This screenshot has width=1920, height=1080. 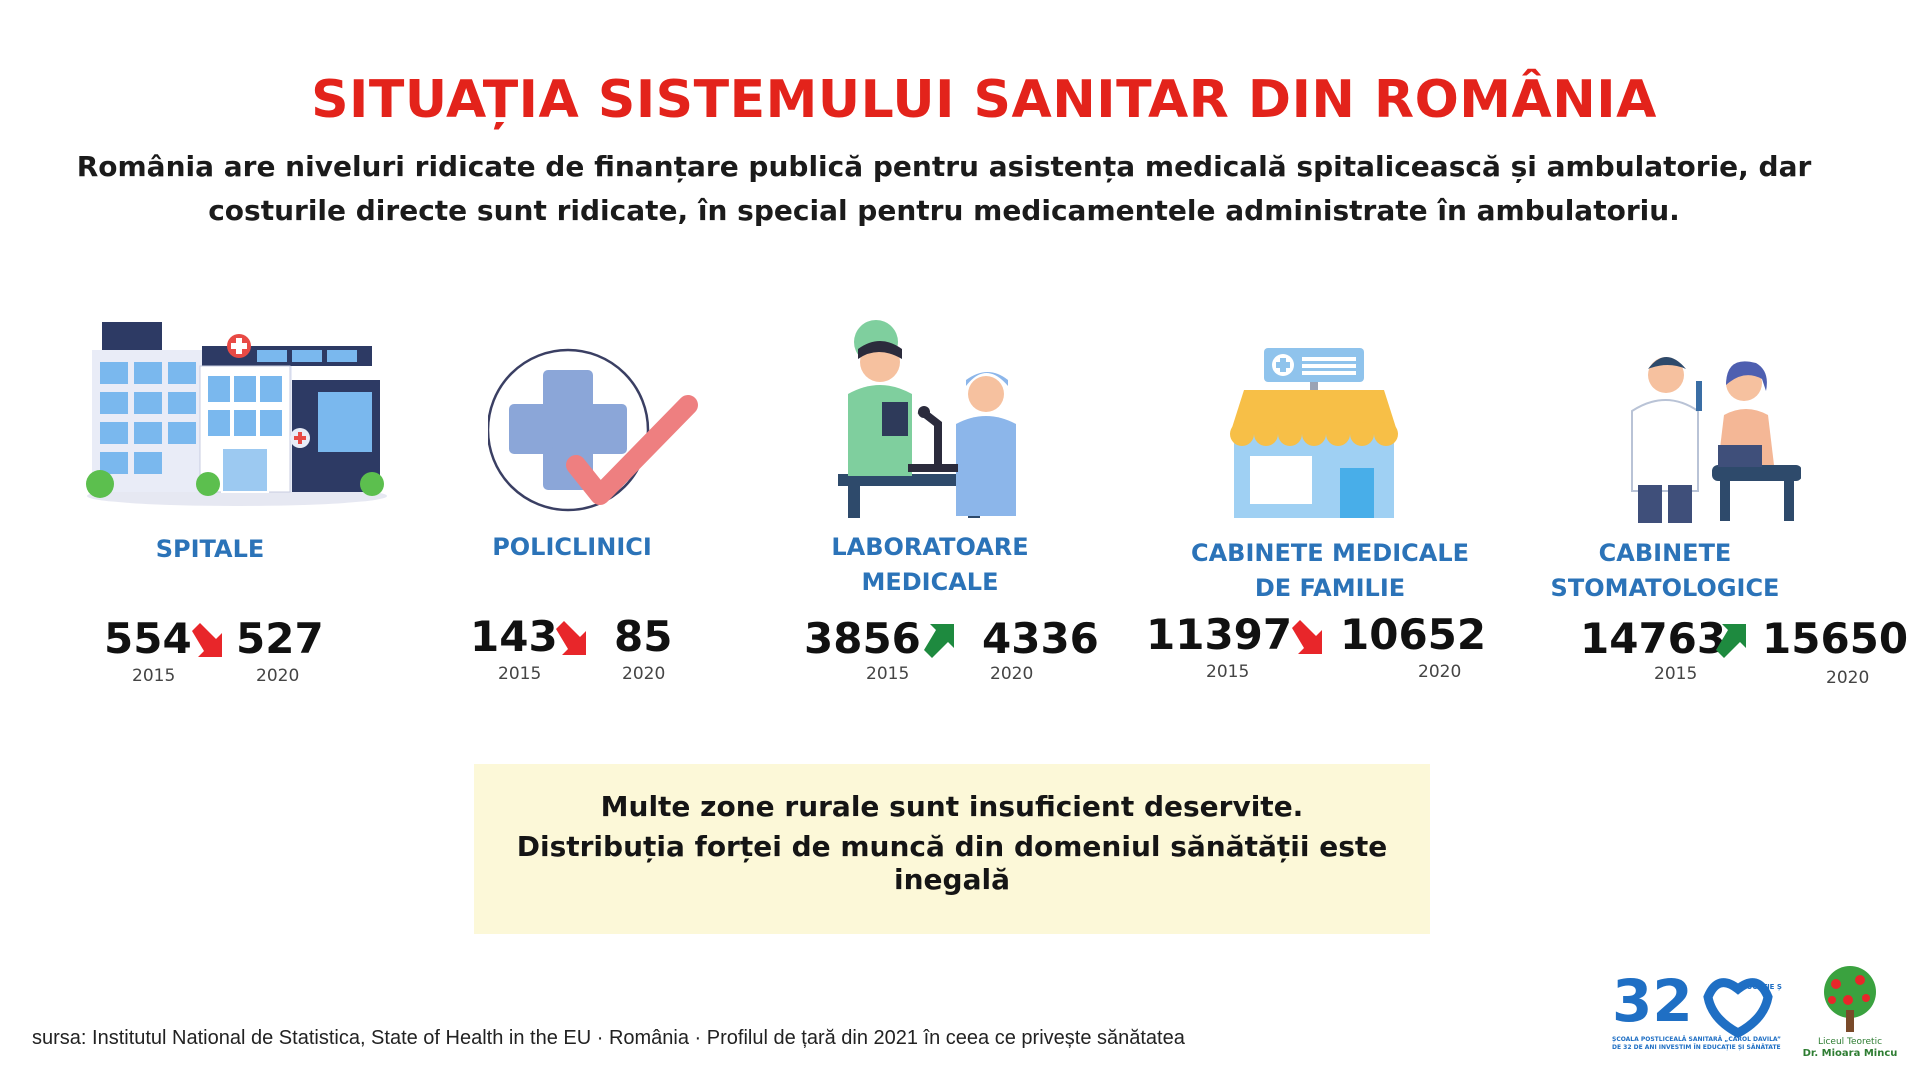 I want to click on clinic-building-icon, so click(x=1314, y=433).